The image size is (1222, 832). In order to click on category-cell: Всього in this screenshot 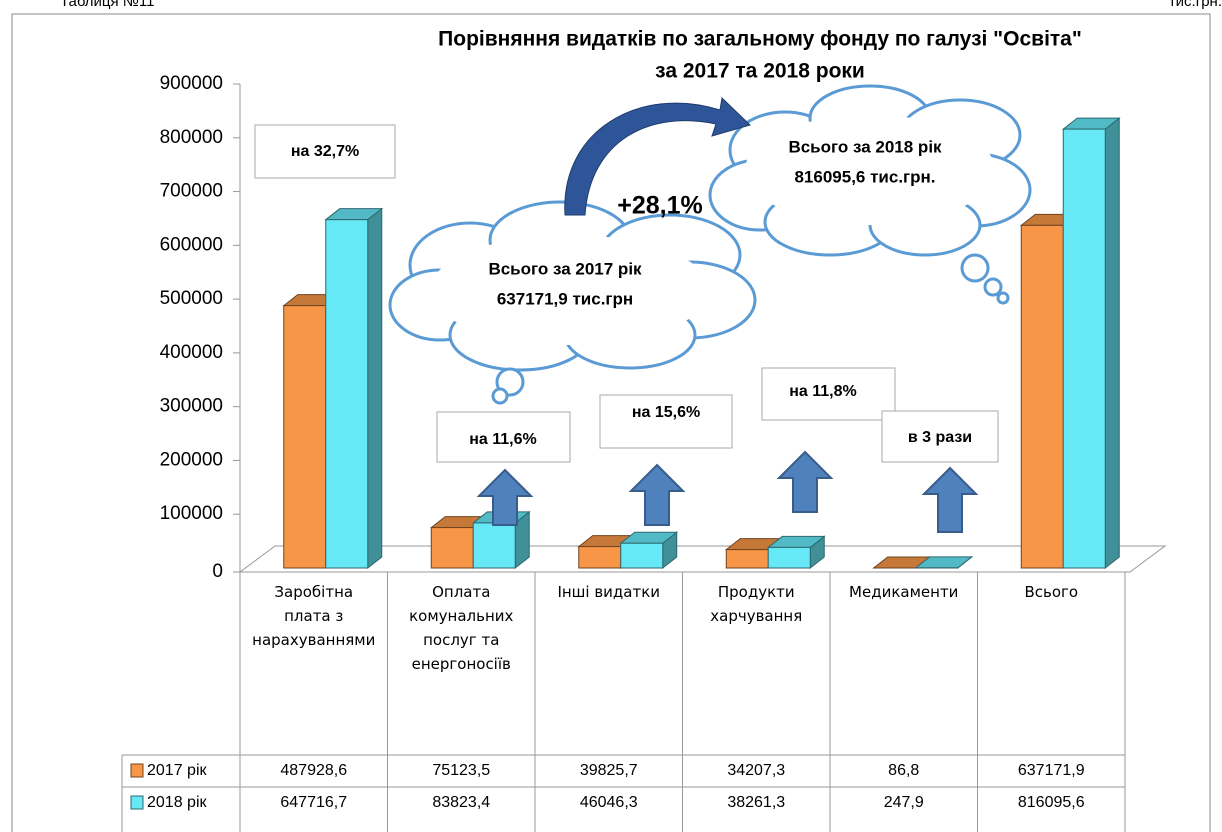, I will do `click(1051, 592)`.